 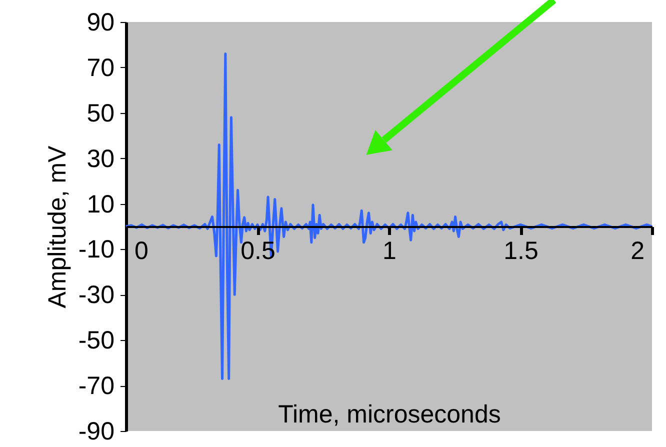 I want to click on y-tick-label: -70, so click(x=96, y=386).